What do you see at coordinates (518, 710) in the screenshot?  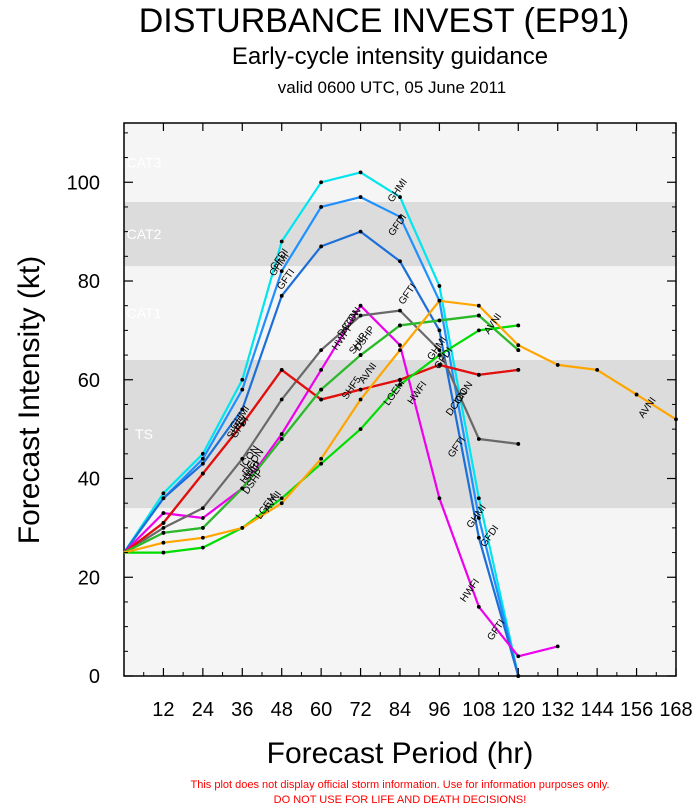 I see `x-tick-label: 120` at bounding box center [518, 710].